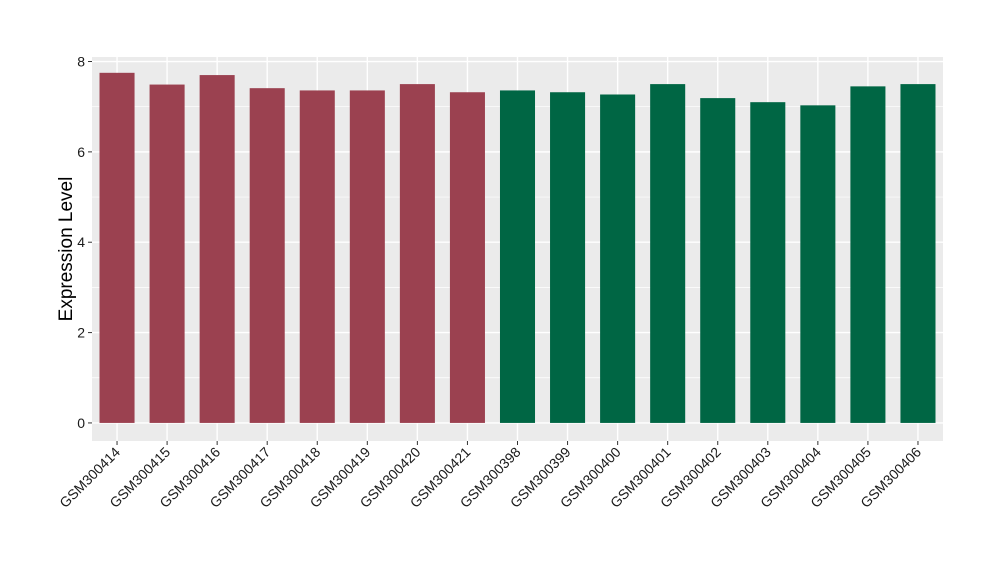 The image size is (1000, 580). What do you see at coordinates (517, 256) in the screenshot?
I see `bar-gsm300398` at bounding box center [517, 256].